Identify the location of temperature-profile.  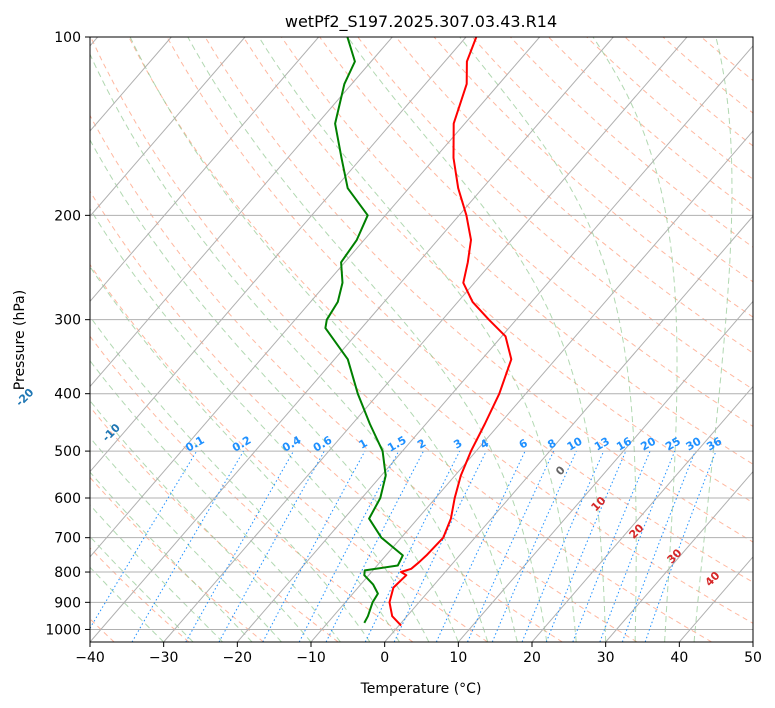
(450, 332).